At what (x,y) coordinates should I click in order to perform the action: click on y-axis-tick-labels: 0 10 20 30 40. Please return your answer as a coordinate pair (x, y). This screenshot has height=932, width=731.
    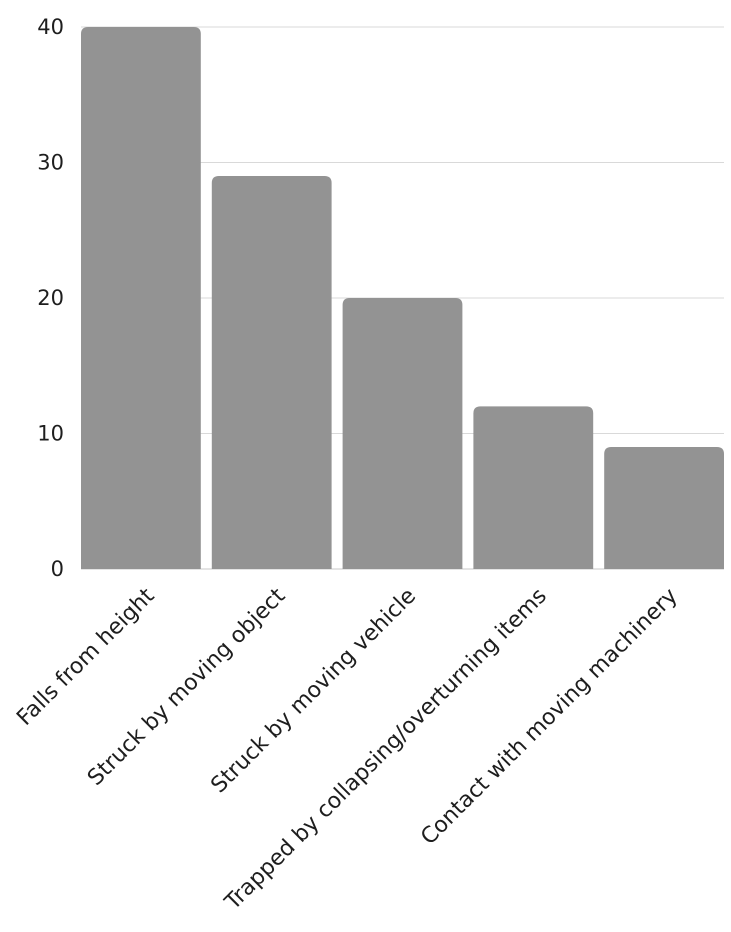
    Looking at the image, I should click on (50, 298).